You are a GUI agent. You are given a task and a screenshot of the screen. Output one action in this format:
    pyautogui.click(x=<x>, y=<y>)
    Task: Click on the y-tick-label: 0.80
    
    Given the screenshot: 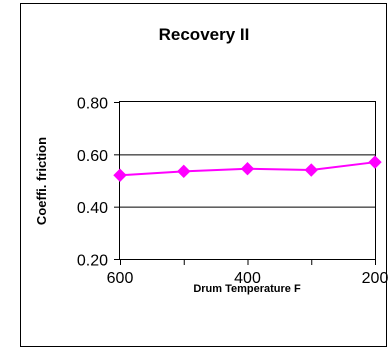 What is the action you would take?
    pyautogui.click(x=92, y=104)
    